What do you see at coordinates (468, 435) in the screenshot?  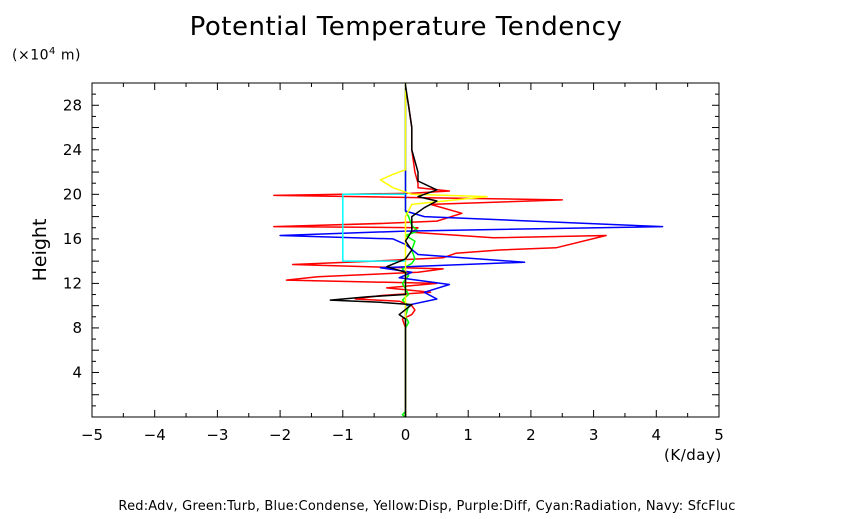 I see `x-tick-label: 1` at bounding box center [468, 435].